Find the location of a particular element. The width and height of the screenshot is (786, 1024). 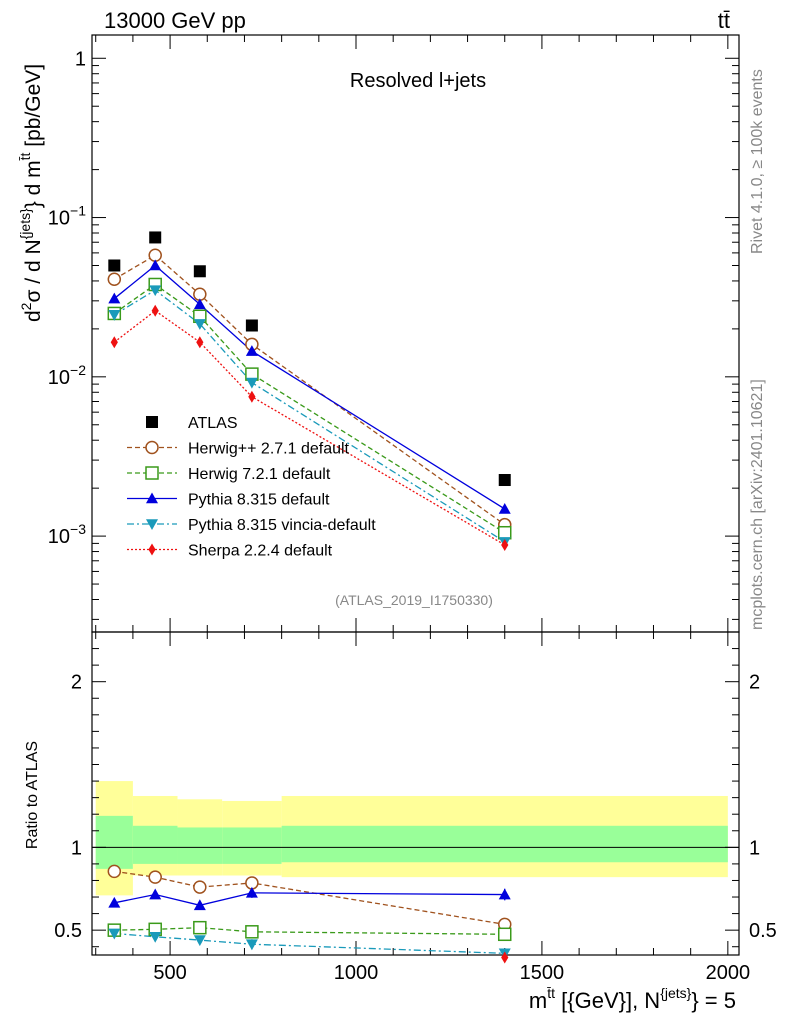

legend-marker-pythia-8-315-vincia-default is located at coordinates (152, 524).